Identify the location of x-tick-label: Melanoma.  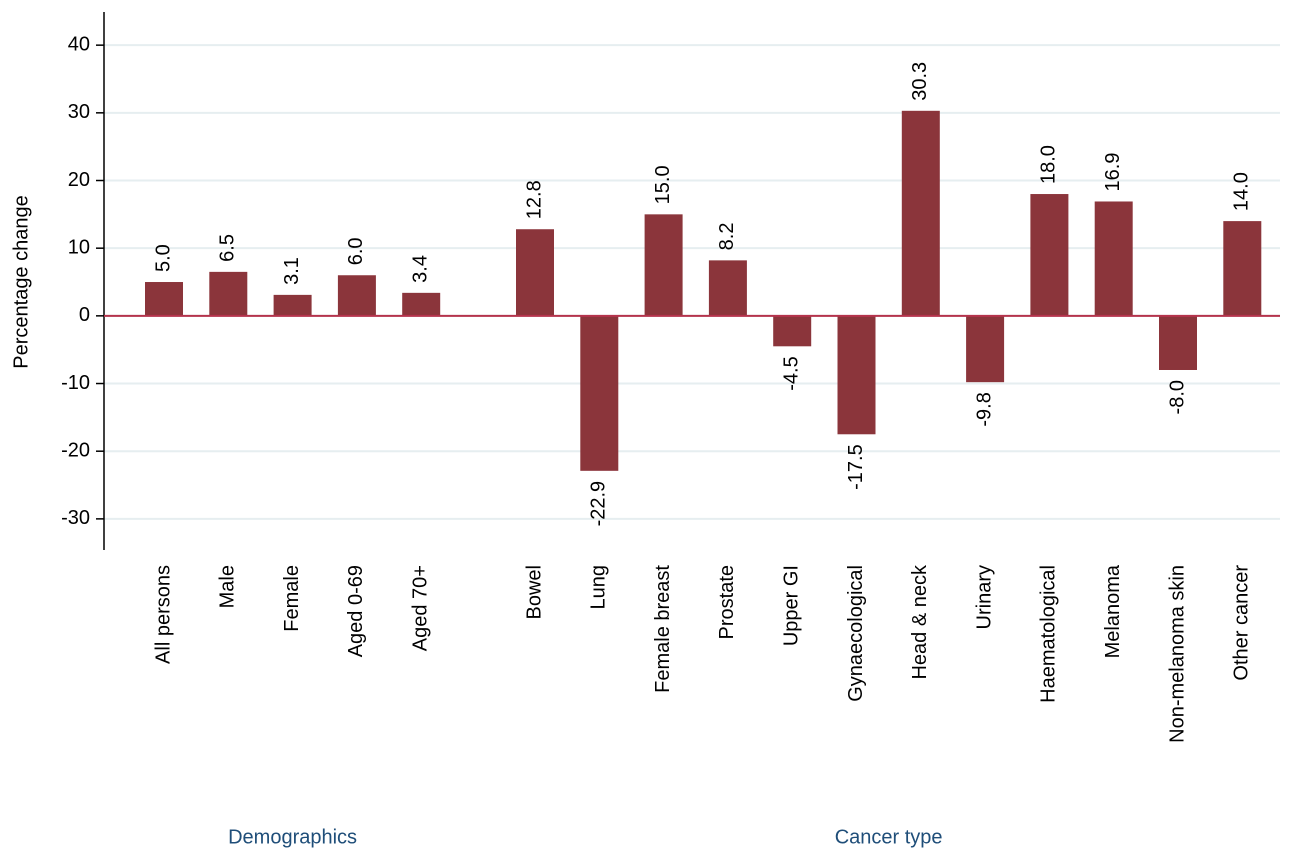
(1113, 611).